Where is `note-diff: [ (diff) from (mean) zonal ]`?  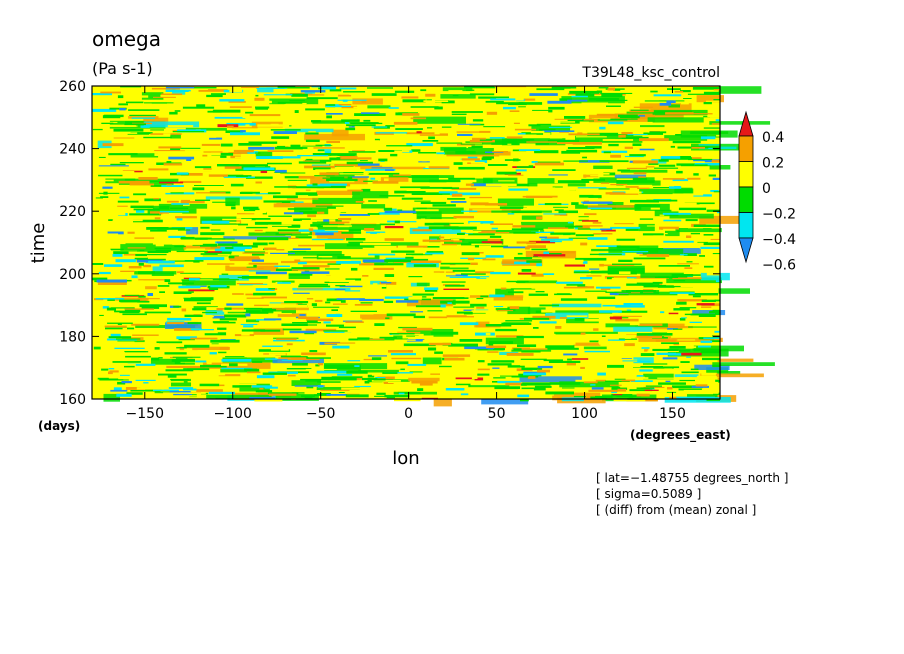 note-diff: [ (diff) from (mean) zonal ] is located at coordinates (676, 510).